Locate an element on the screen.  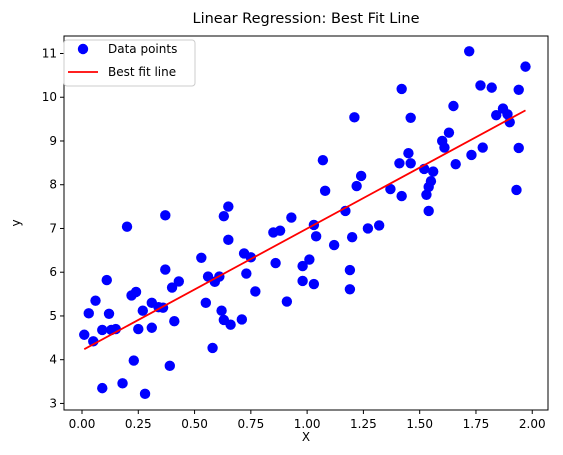
x-tick-label: 0.25 is located at coordinates (138, 424).